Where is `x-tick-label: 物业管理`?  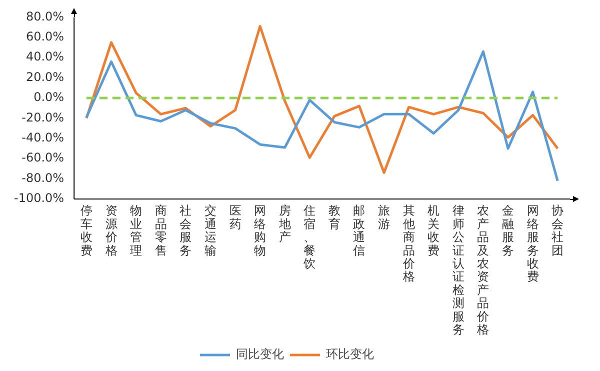 x-tick-label: 物业管理 is located at coordinates (136, 231).